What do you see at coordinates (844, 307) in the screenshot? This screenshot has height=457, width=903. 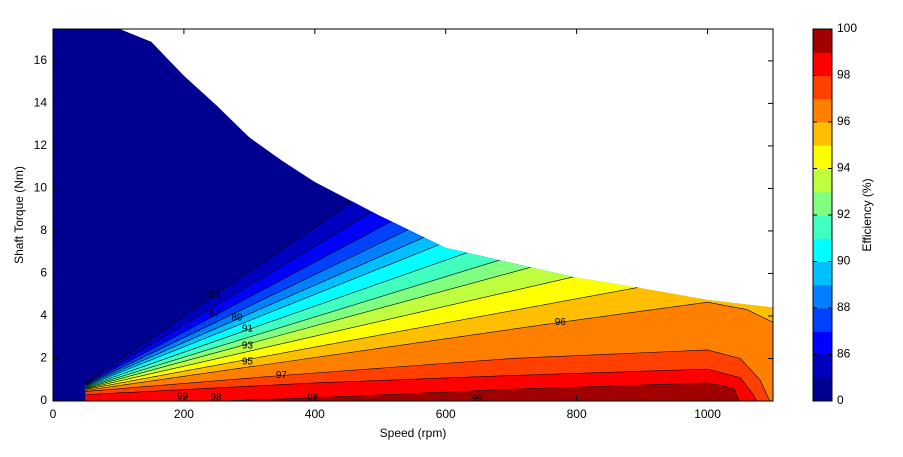 I see `colorbar-tick-label: 88` at bounding box center [844, 307].